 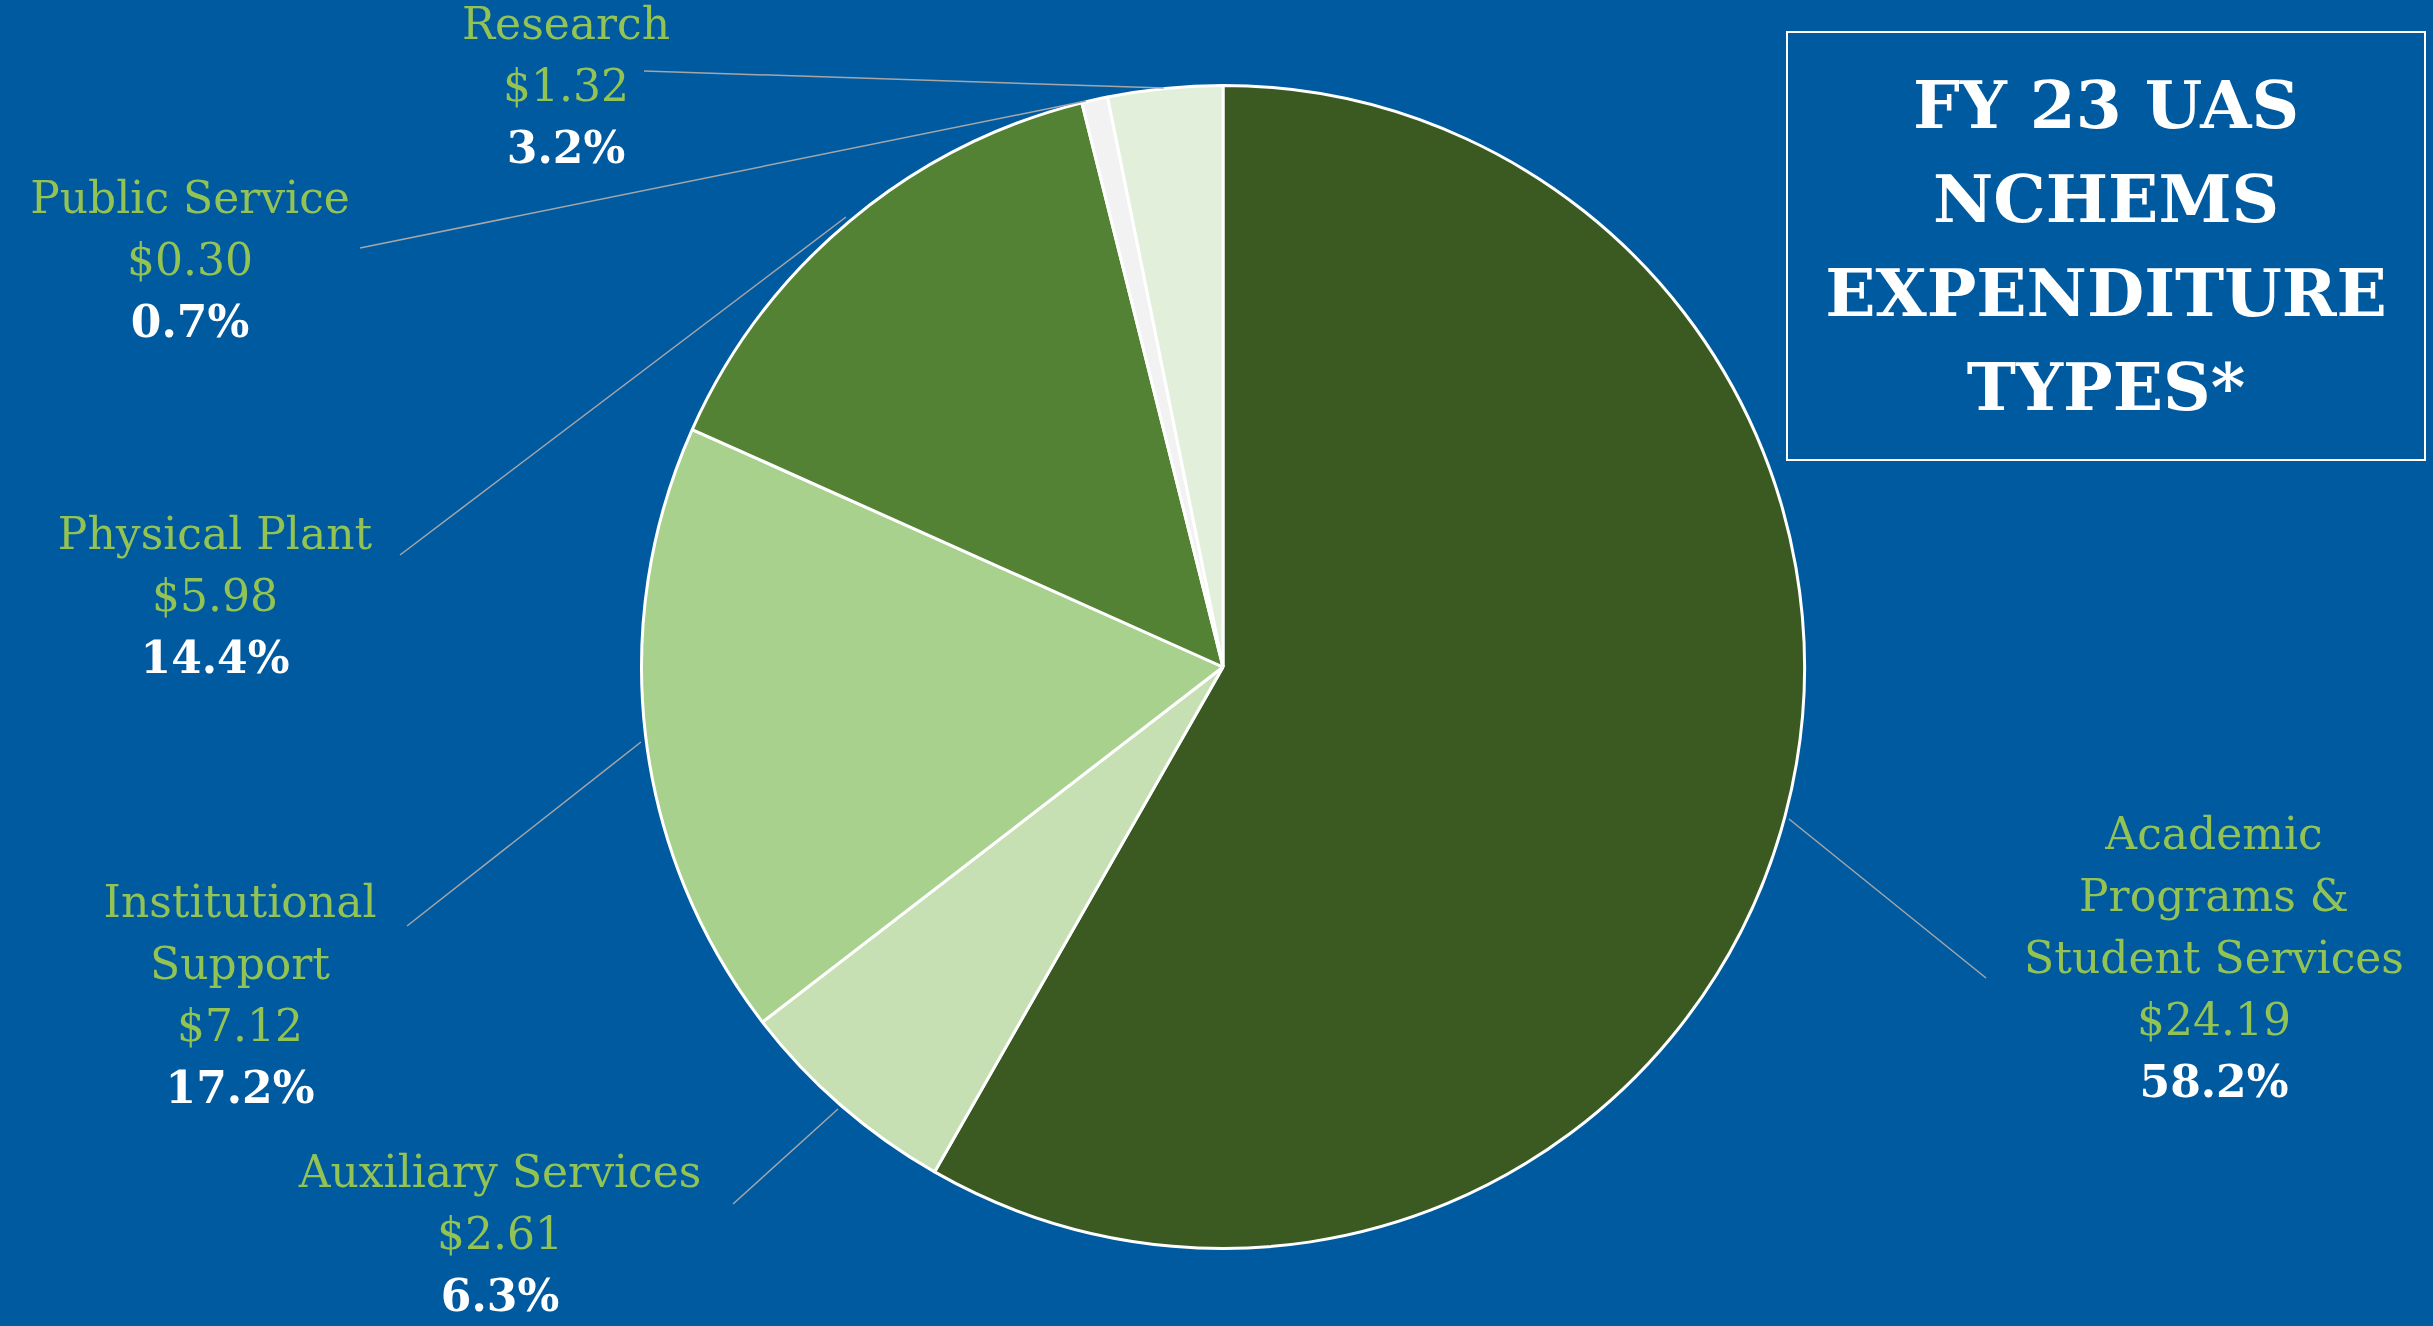 I want to click on text: FY 23 UAS NCHEMS EXPENDITURE TYPES*, so click(x=2106, y=246).